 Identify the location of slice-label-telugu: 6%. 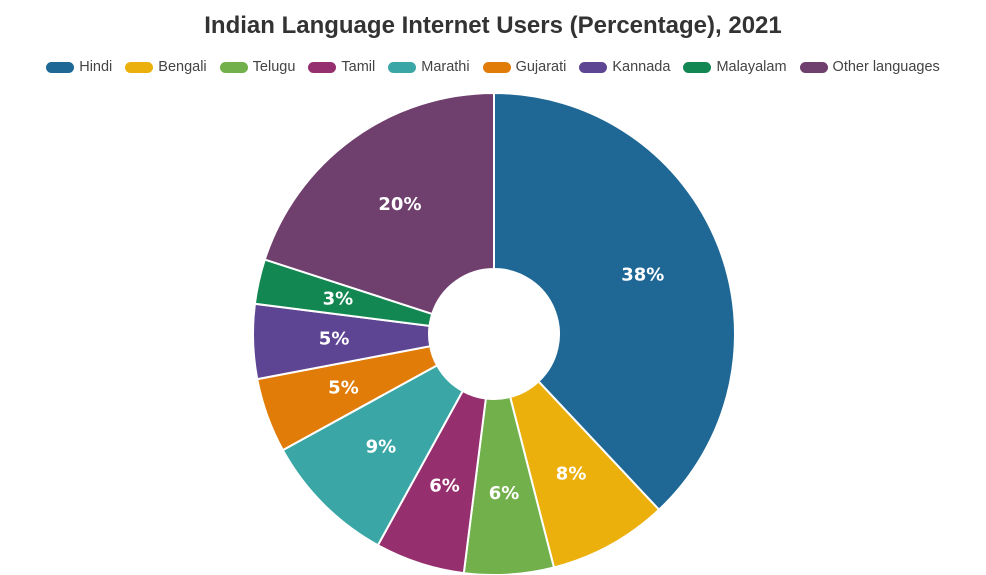
(504, 493).